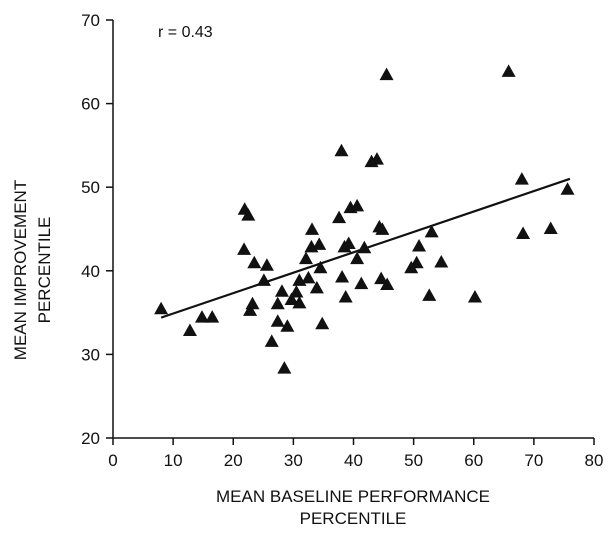 The width and height of the screenshot is (609, 535). What do you see at coordinates (233, 460) in the screenshot?
I see `x-tick-label: 20` at bounding box center [233, 460].